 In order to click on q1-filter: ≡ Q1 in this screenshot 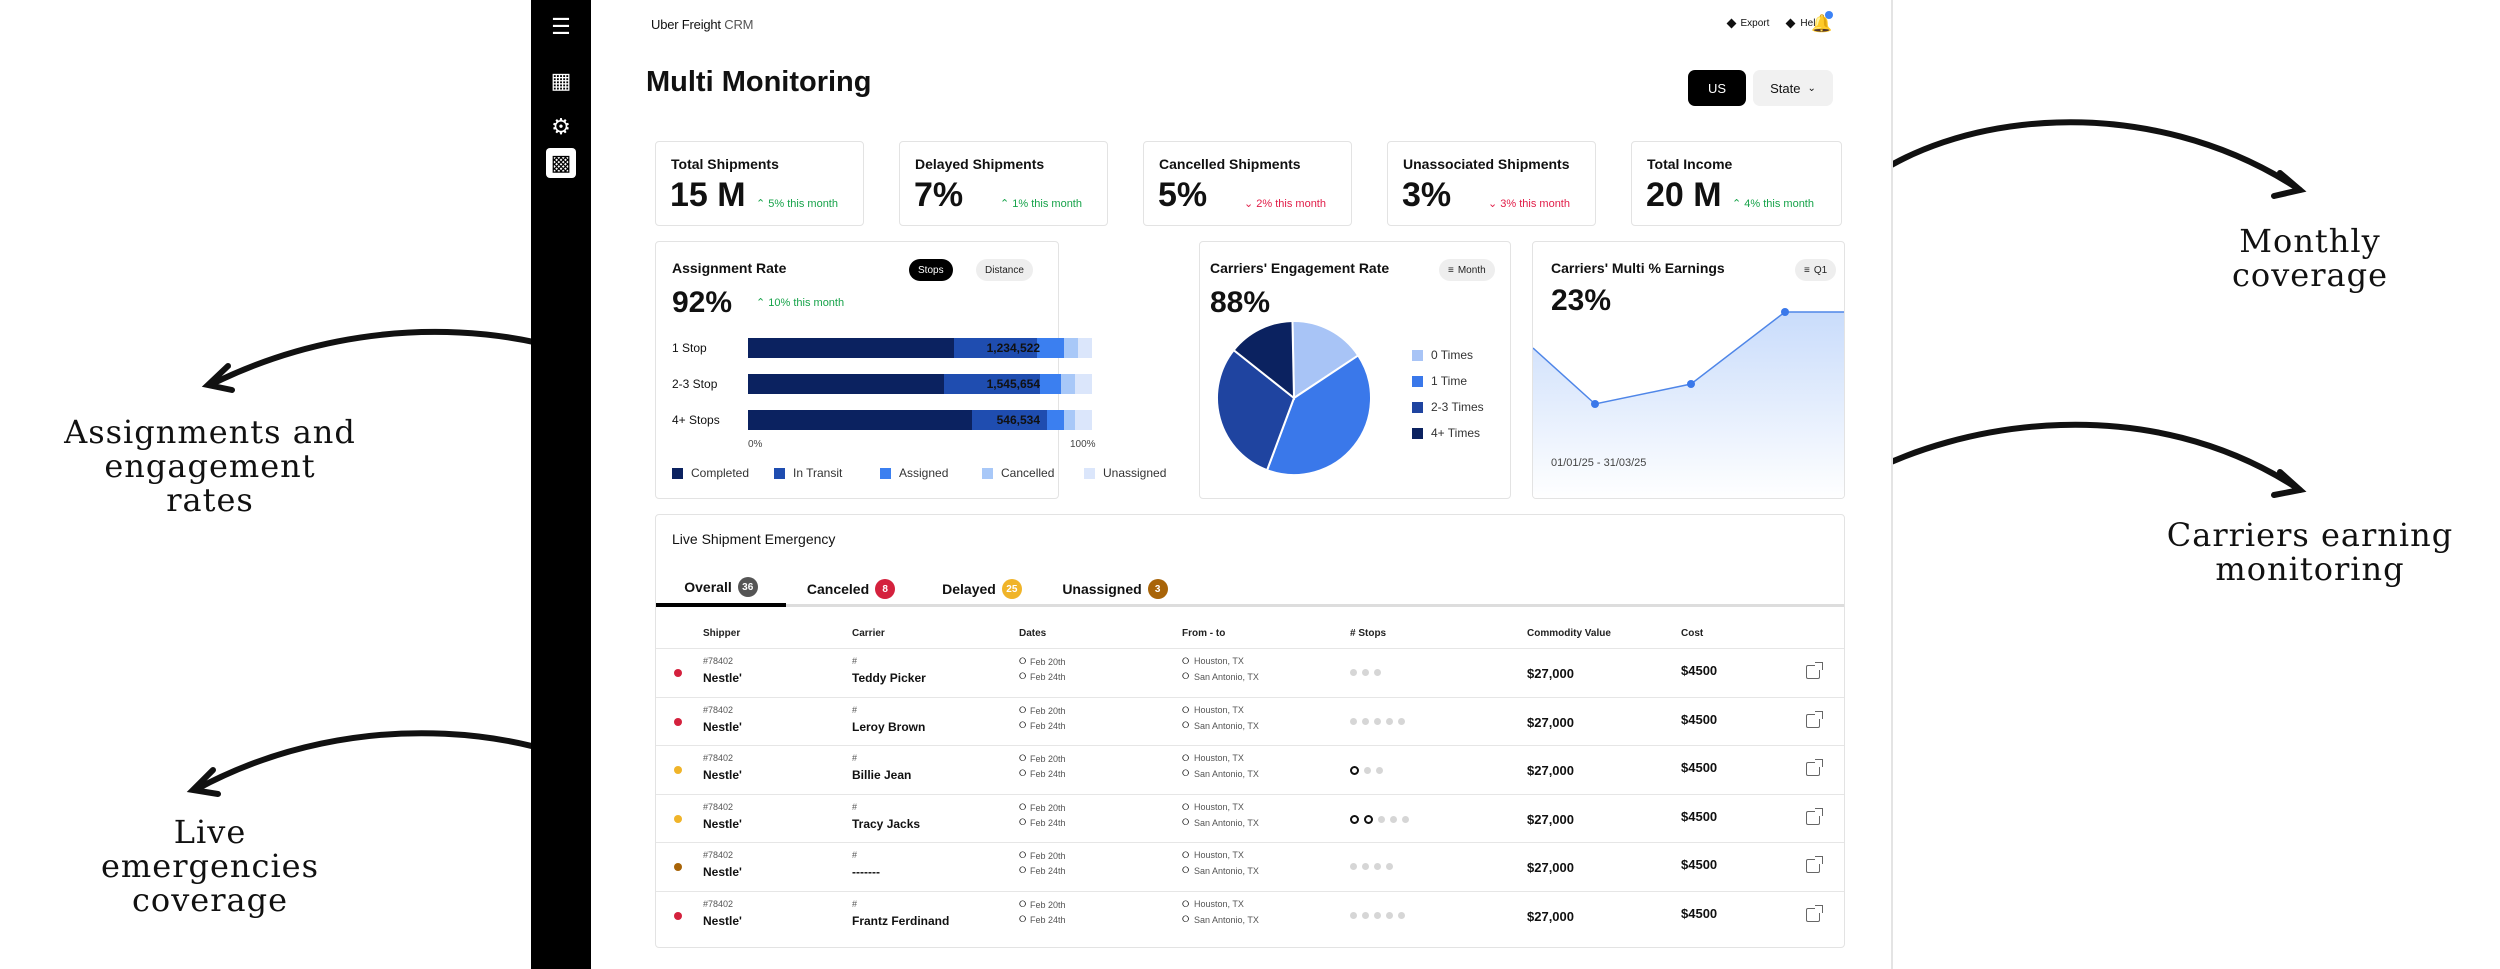, I will do `click(1816, 270)`.